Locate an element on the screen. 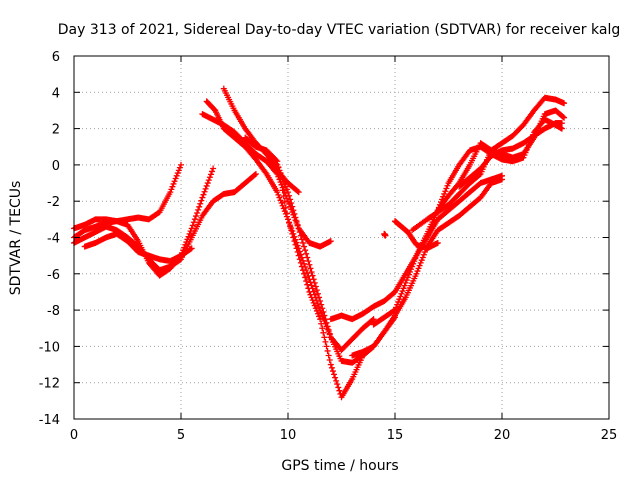  y-axis-label: SDTVAR / TECUs is located at coordinates (16, 238).